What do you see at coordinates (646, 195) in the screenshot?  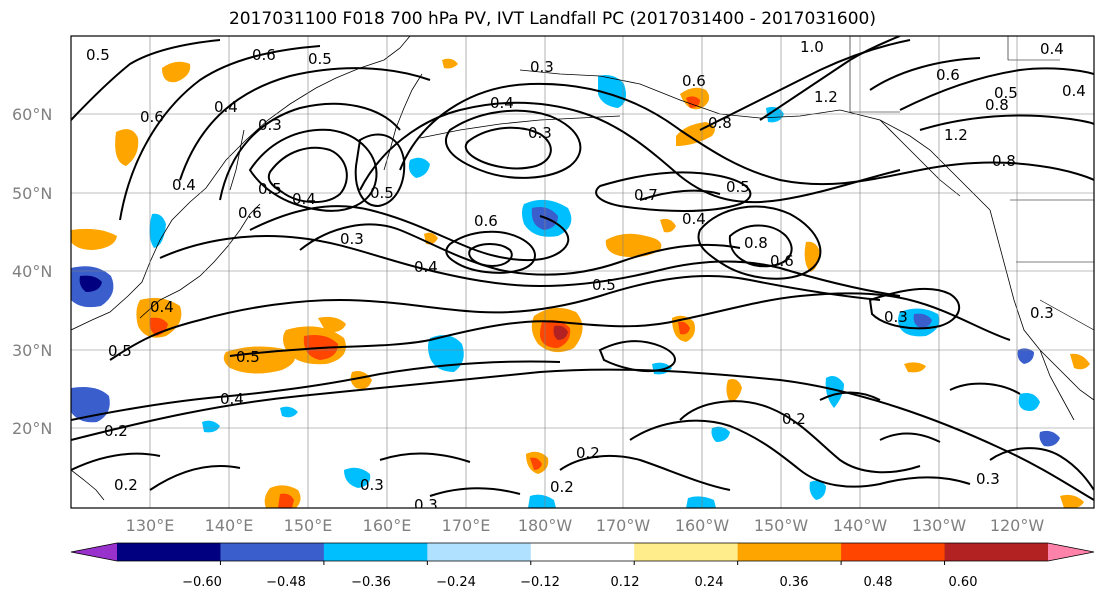 I see `contour-label: 0.7` at bounding box center [646, 195].